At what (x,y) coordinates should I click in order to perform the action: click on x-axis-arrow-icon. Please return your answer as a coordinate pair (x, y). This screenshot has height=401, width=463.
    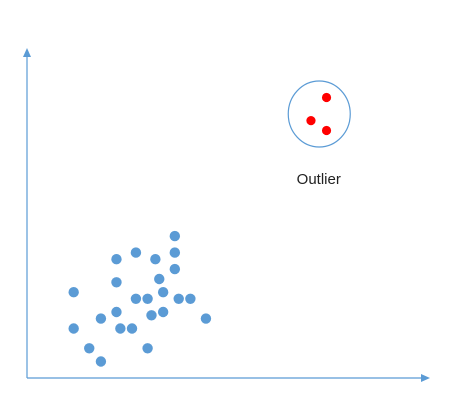
    Looking at the image, I should click on (425, 378).